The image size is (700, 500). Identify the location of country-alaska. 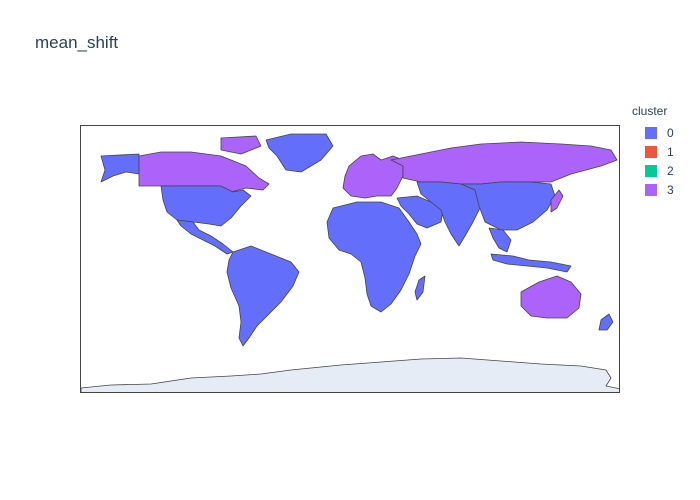
(120, 168).